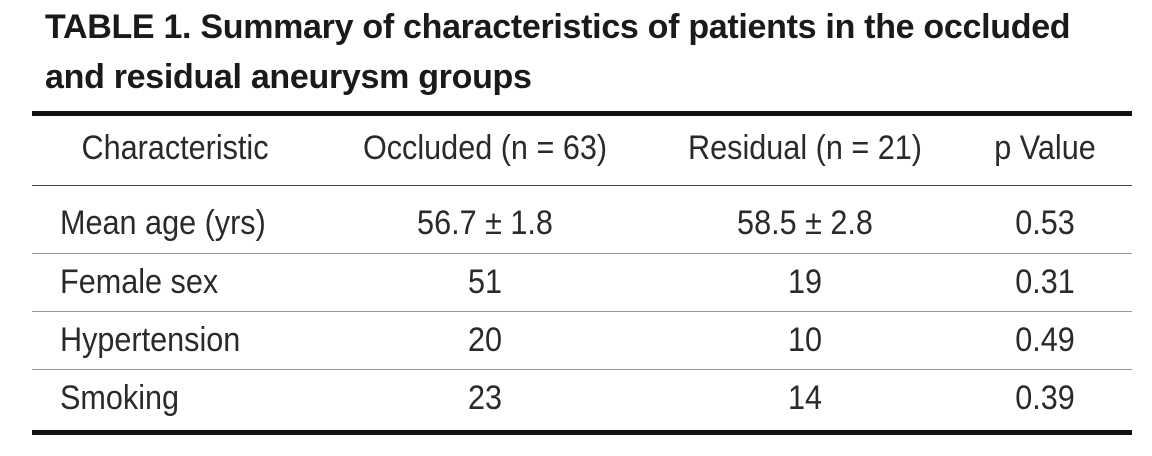 The width and height of the screenshot is (1152, 456). Describe the element at coordinates (805, 340) in the screenshot. I see `cell-value: 10` at that location.